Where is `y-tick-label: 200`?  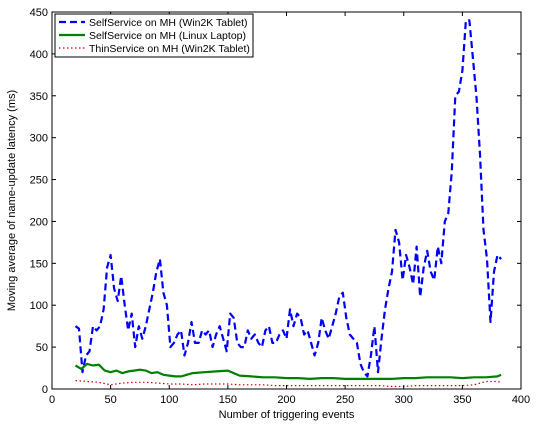 y-tick-label: 200 is located at coordinates (39, 222).